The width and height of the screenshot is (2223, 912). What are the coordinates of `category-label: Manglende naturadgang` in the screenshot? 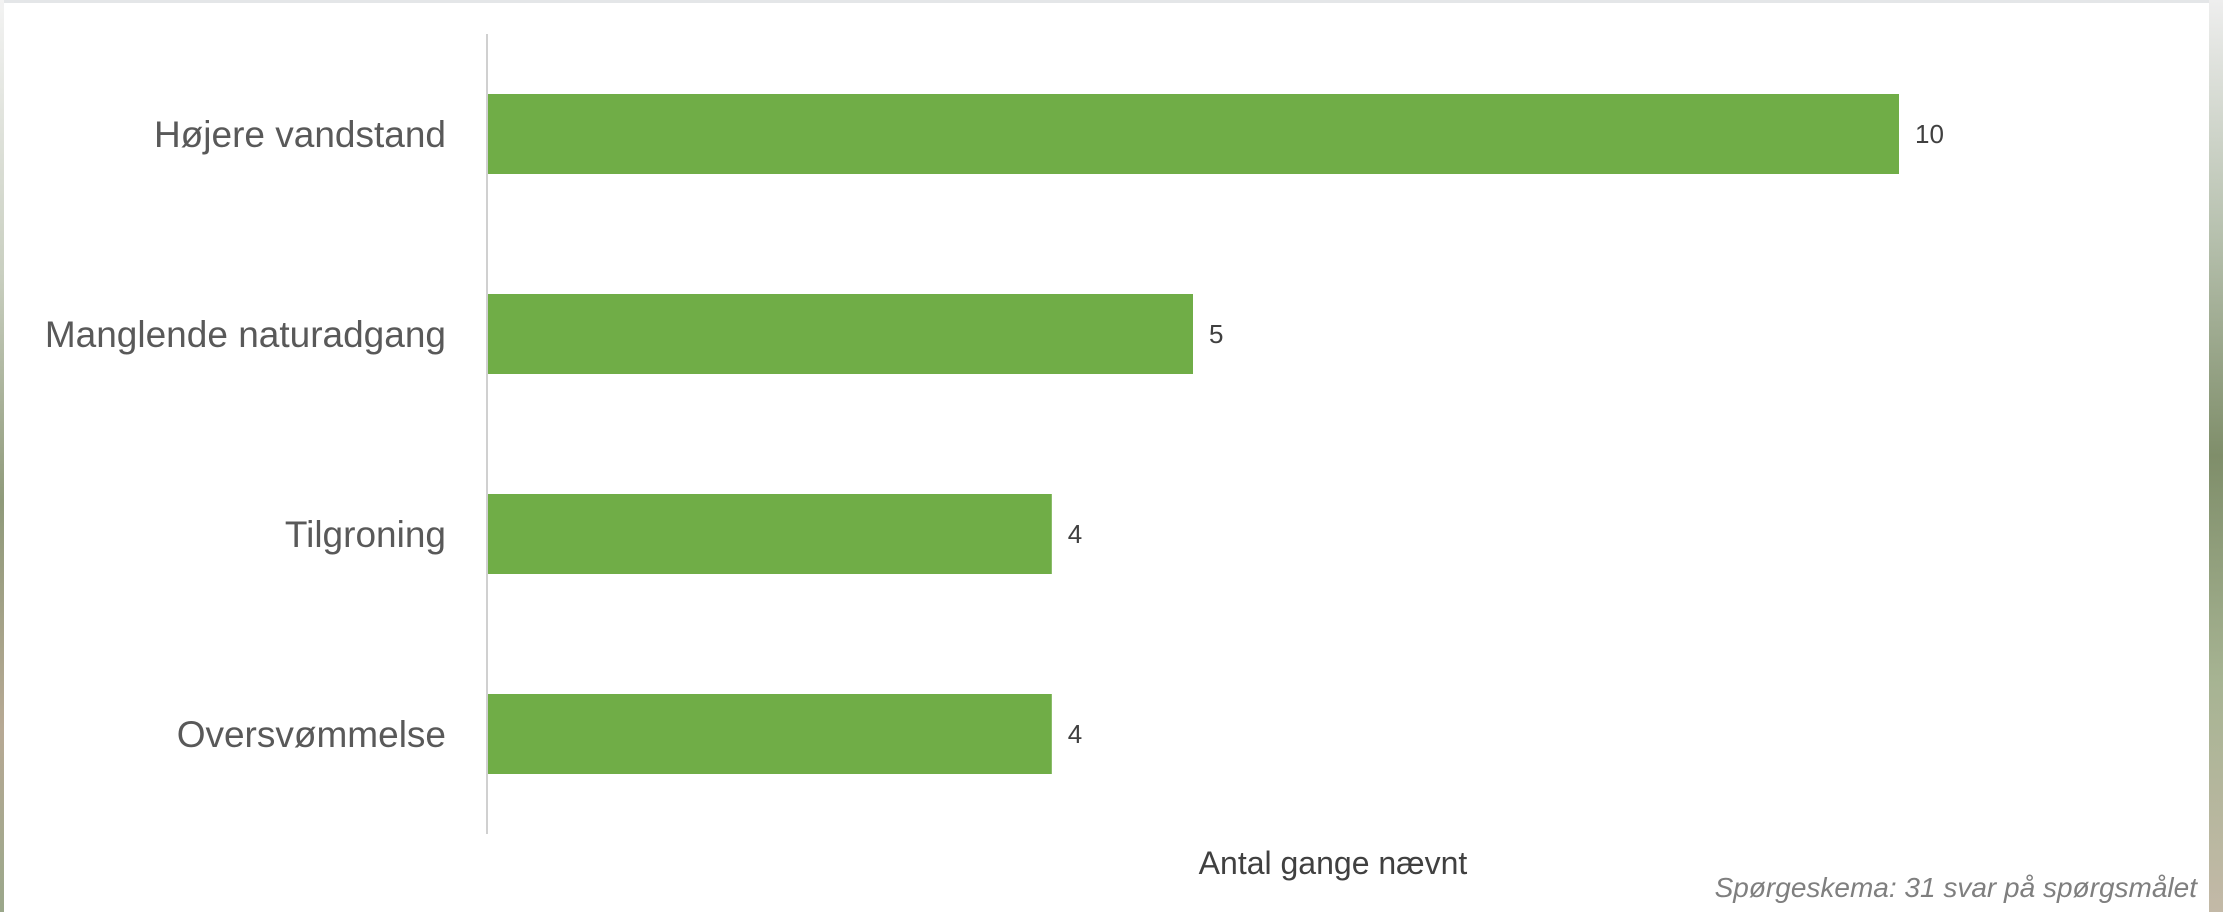 It's located at (245, 334).